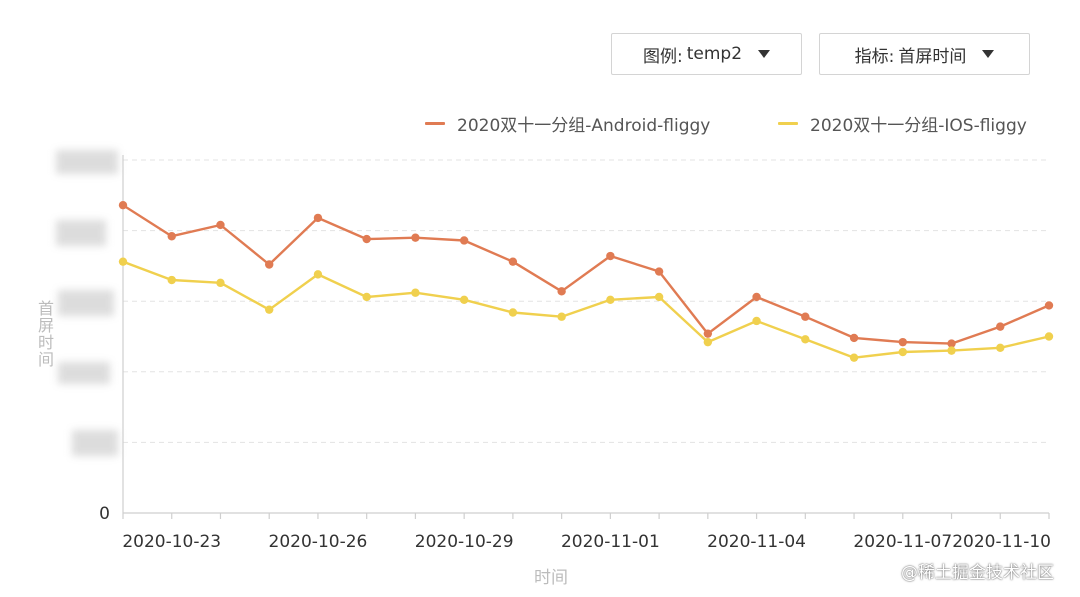  Describe the element at coordinates (584, 125) in the screenshot. I see `legend-label-android: 2020双十一分组-Android-fliggy` at that location.